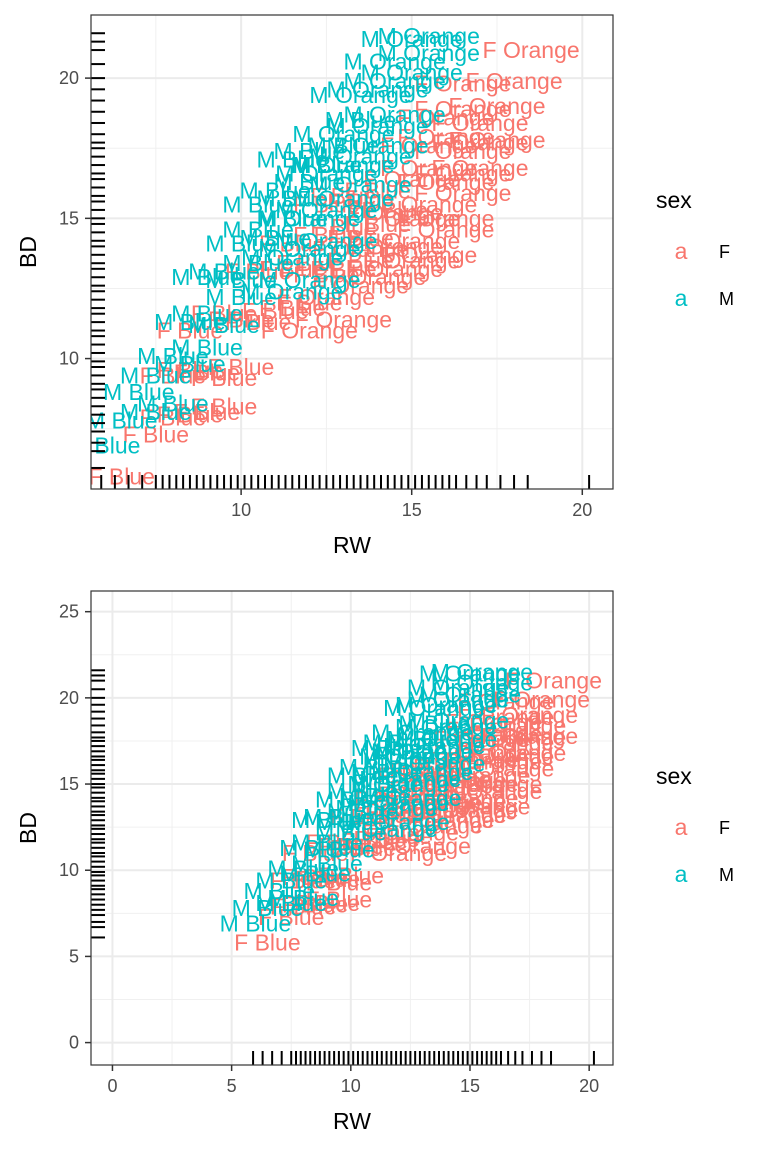 The width and height of the screenshot is (768, 1152). What do you see at coordinates (74, 956) in the screenshot?
I see `y-tick-label: 5` at bounding box center [74, 956].